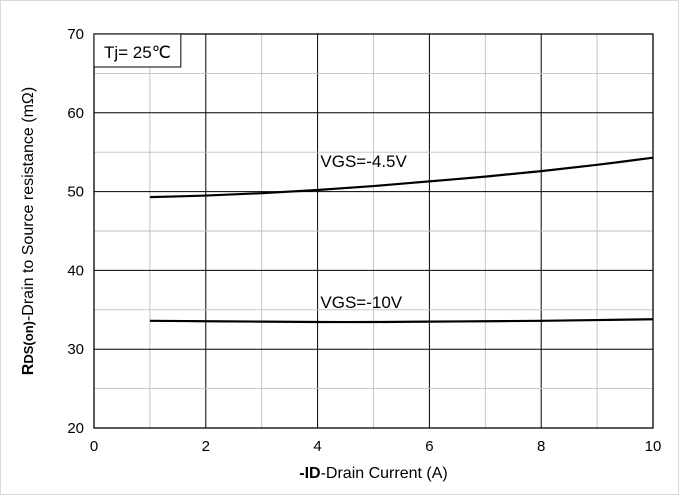  I want to click on x-tick-label: 0, so click(94, 446).